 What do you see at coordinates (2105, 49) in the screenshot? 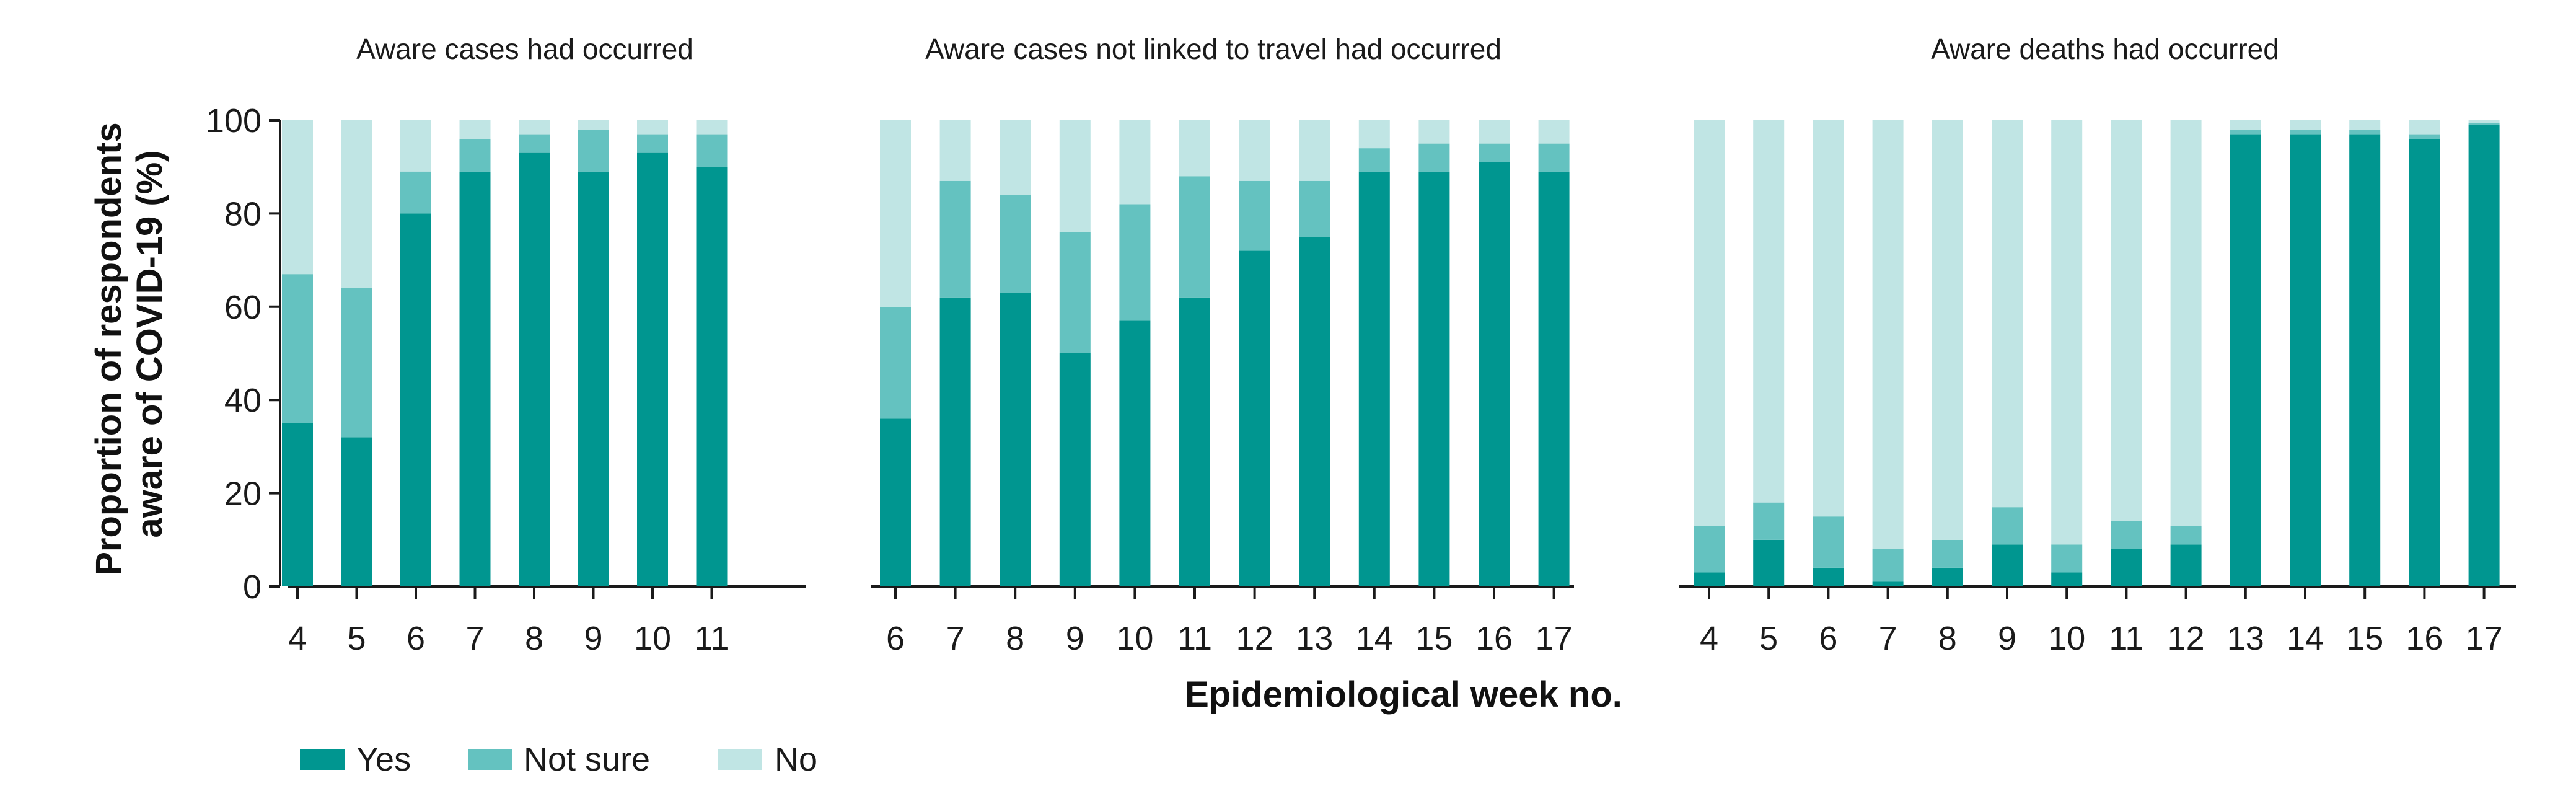
I see `panel-title: Aware deaths had occurred` at bounding box center [2105, 49].